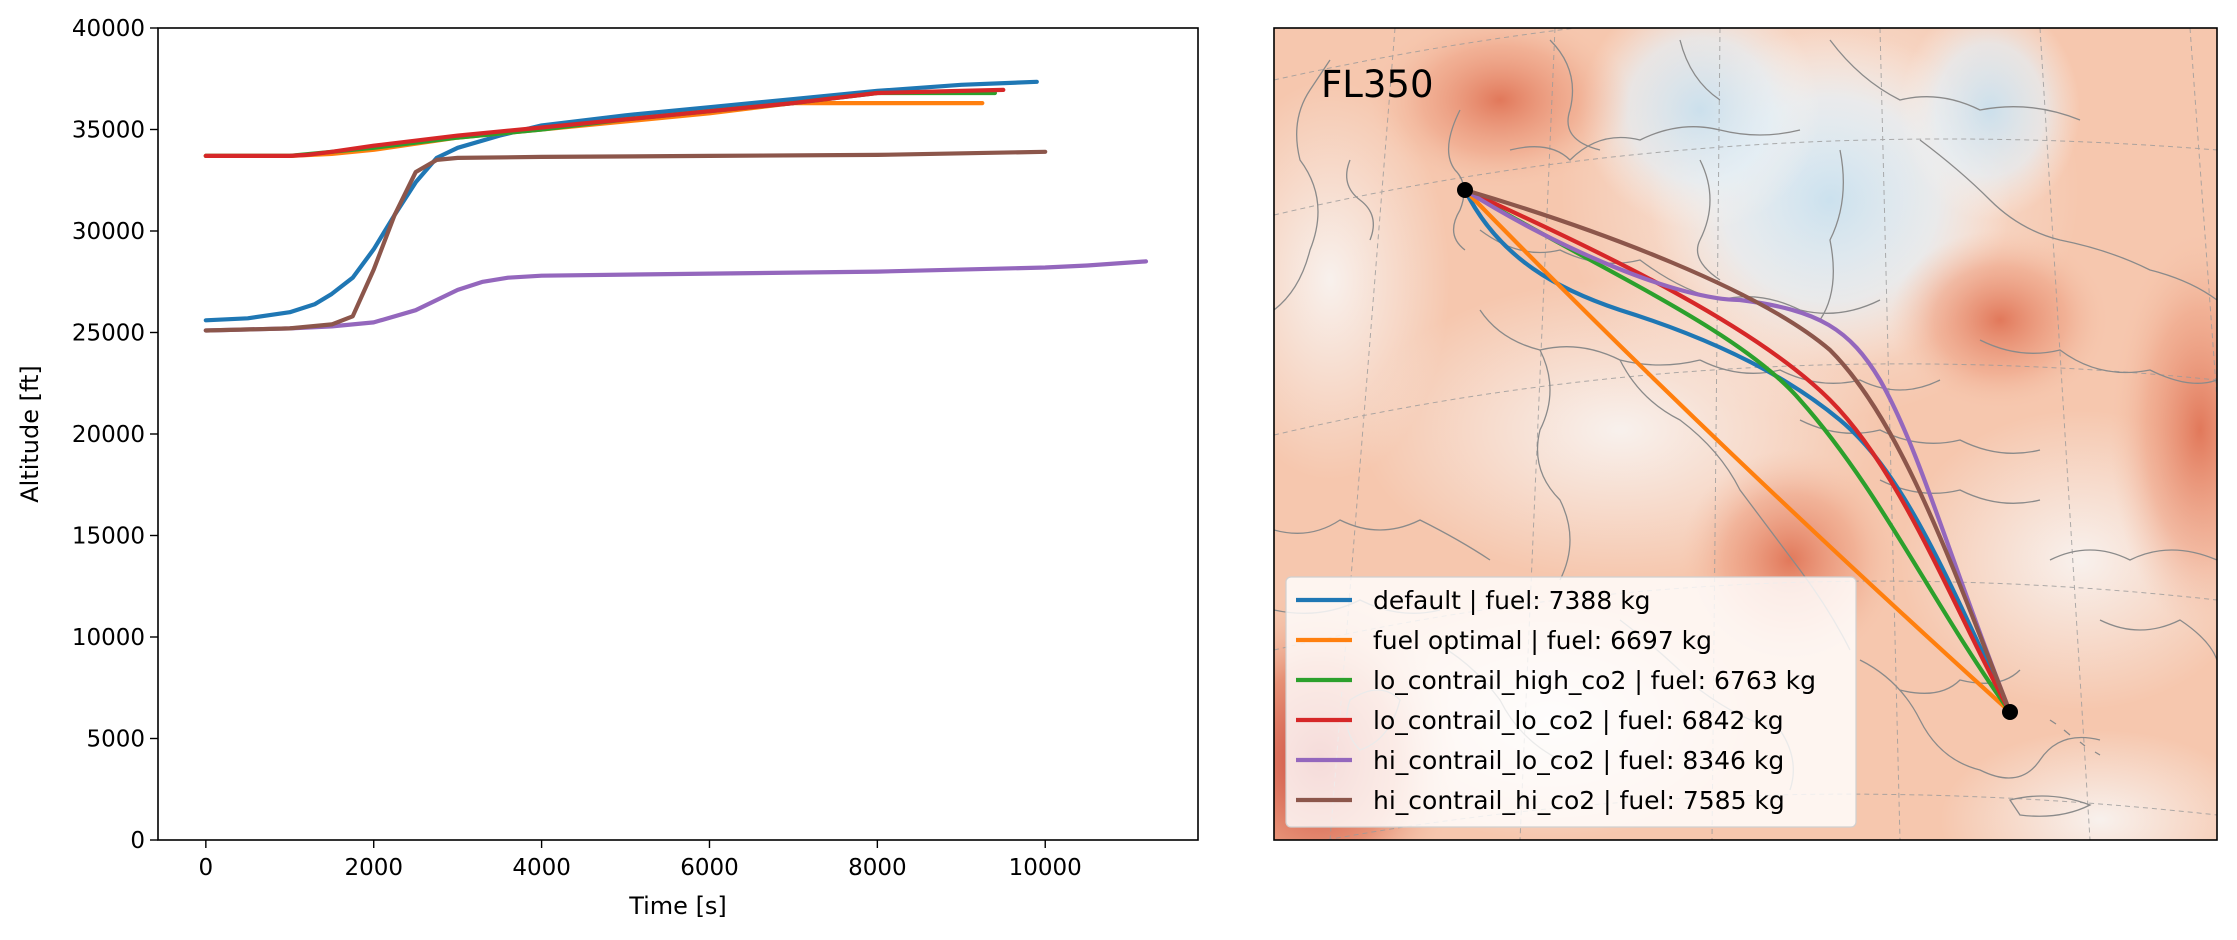 The height and width of the screenshot is (940, 2237). Describe the element at coordinates (709, 868) in the screenshot. I see `x-tick-label: 6000` at that location.